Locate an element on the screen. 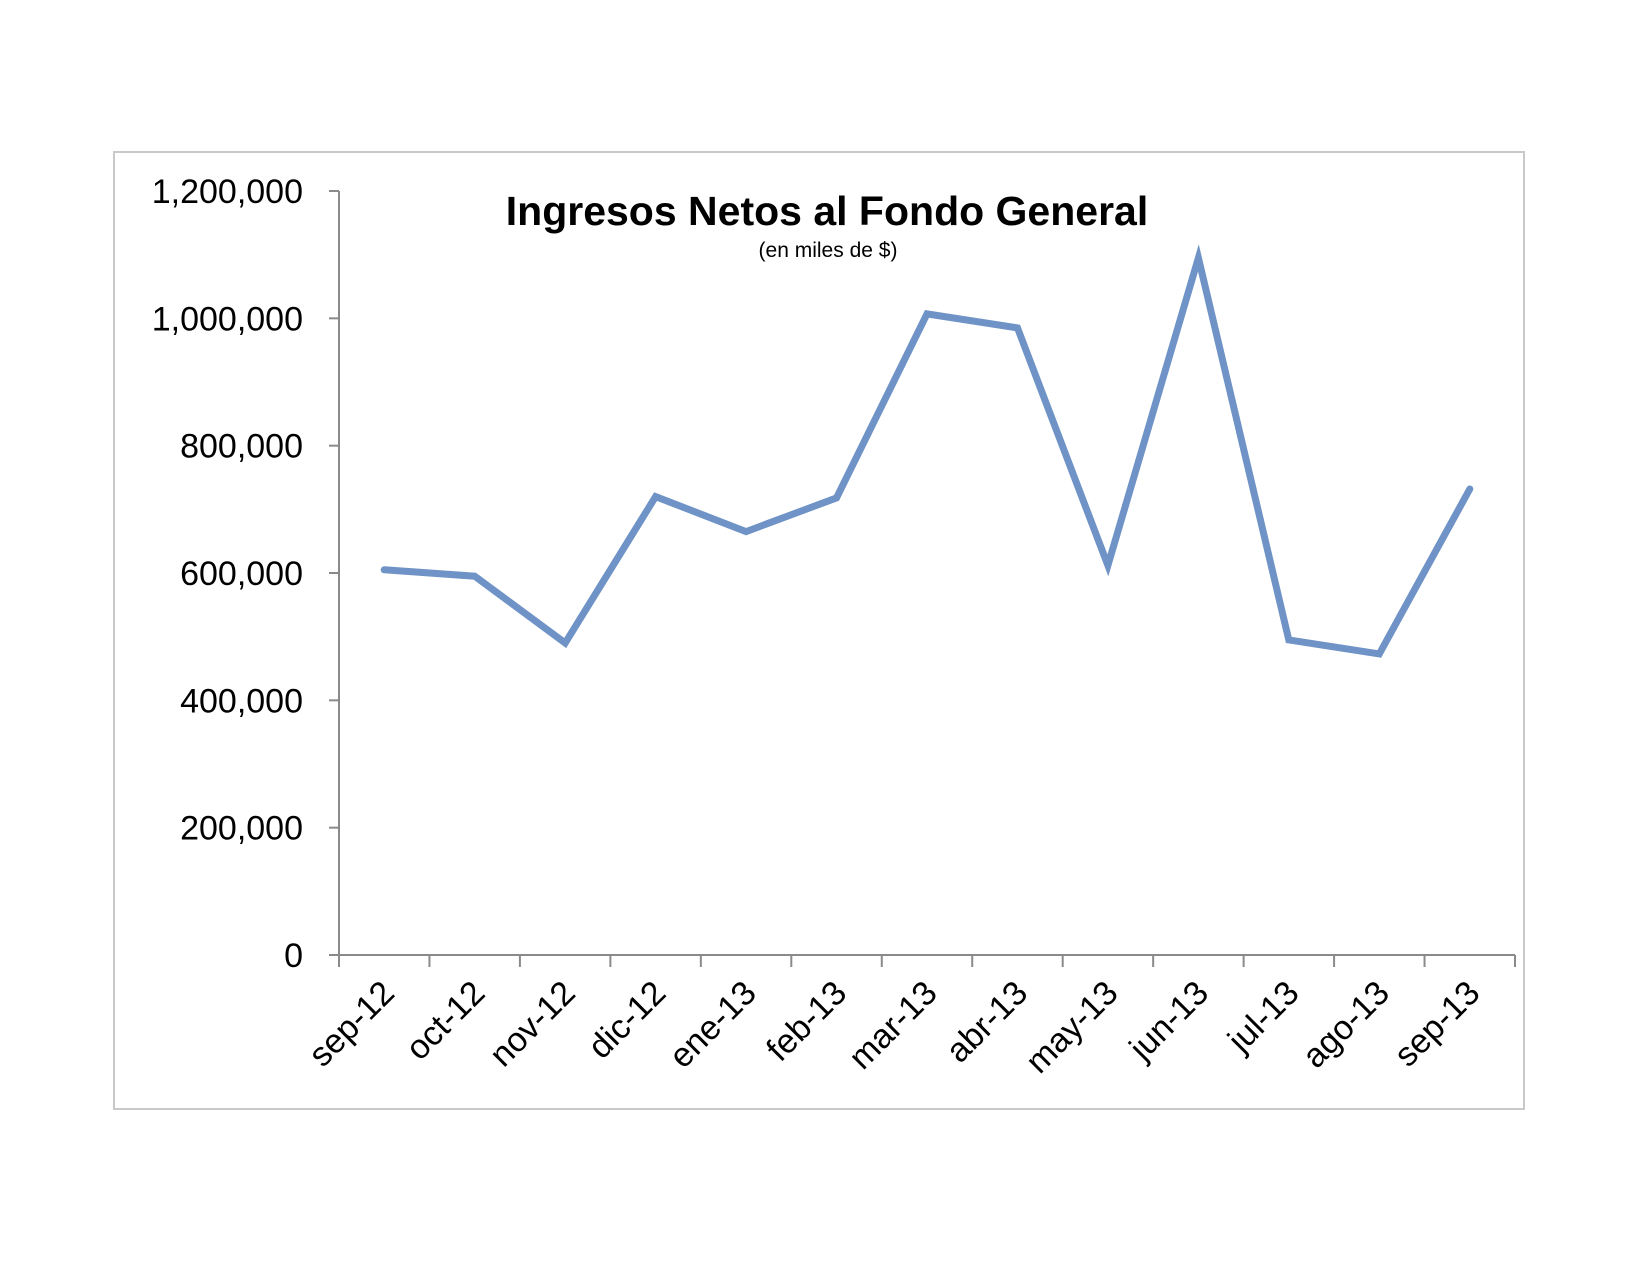 The height and width of the screenshot is (1275, 1650). x-tick-label: may-13 is located at coordinates (1072, 1027).